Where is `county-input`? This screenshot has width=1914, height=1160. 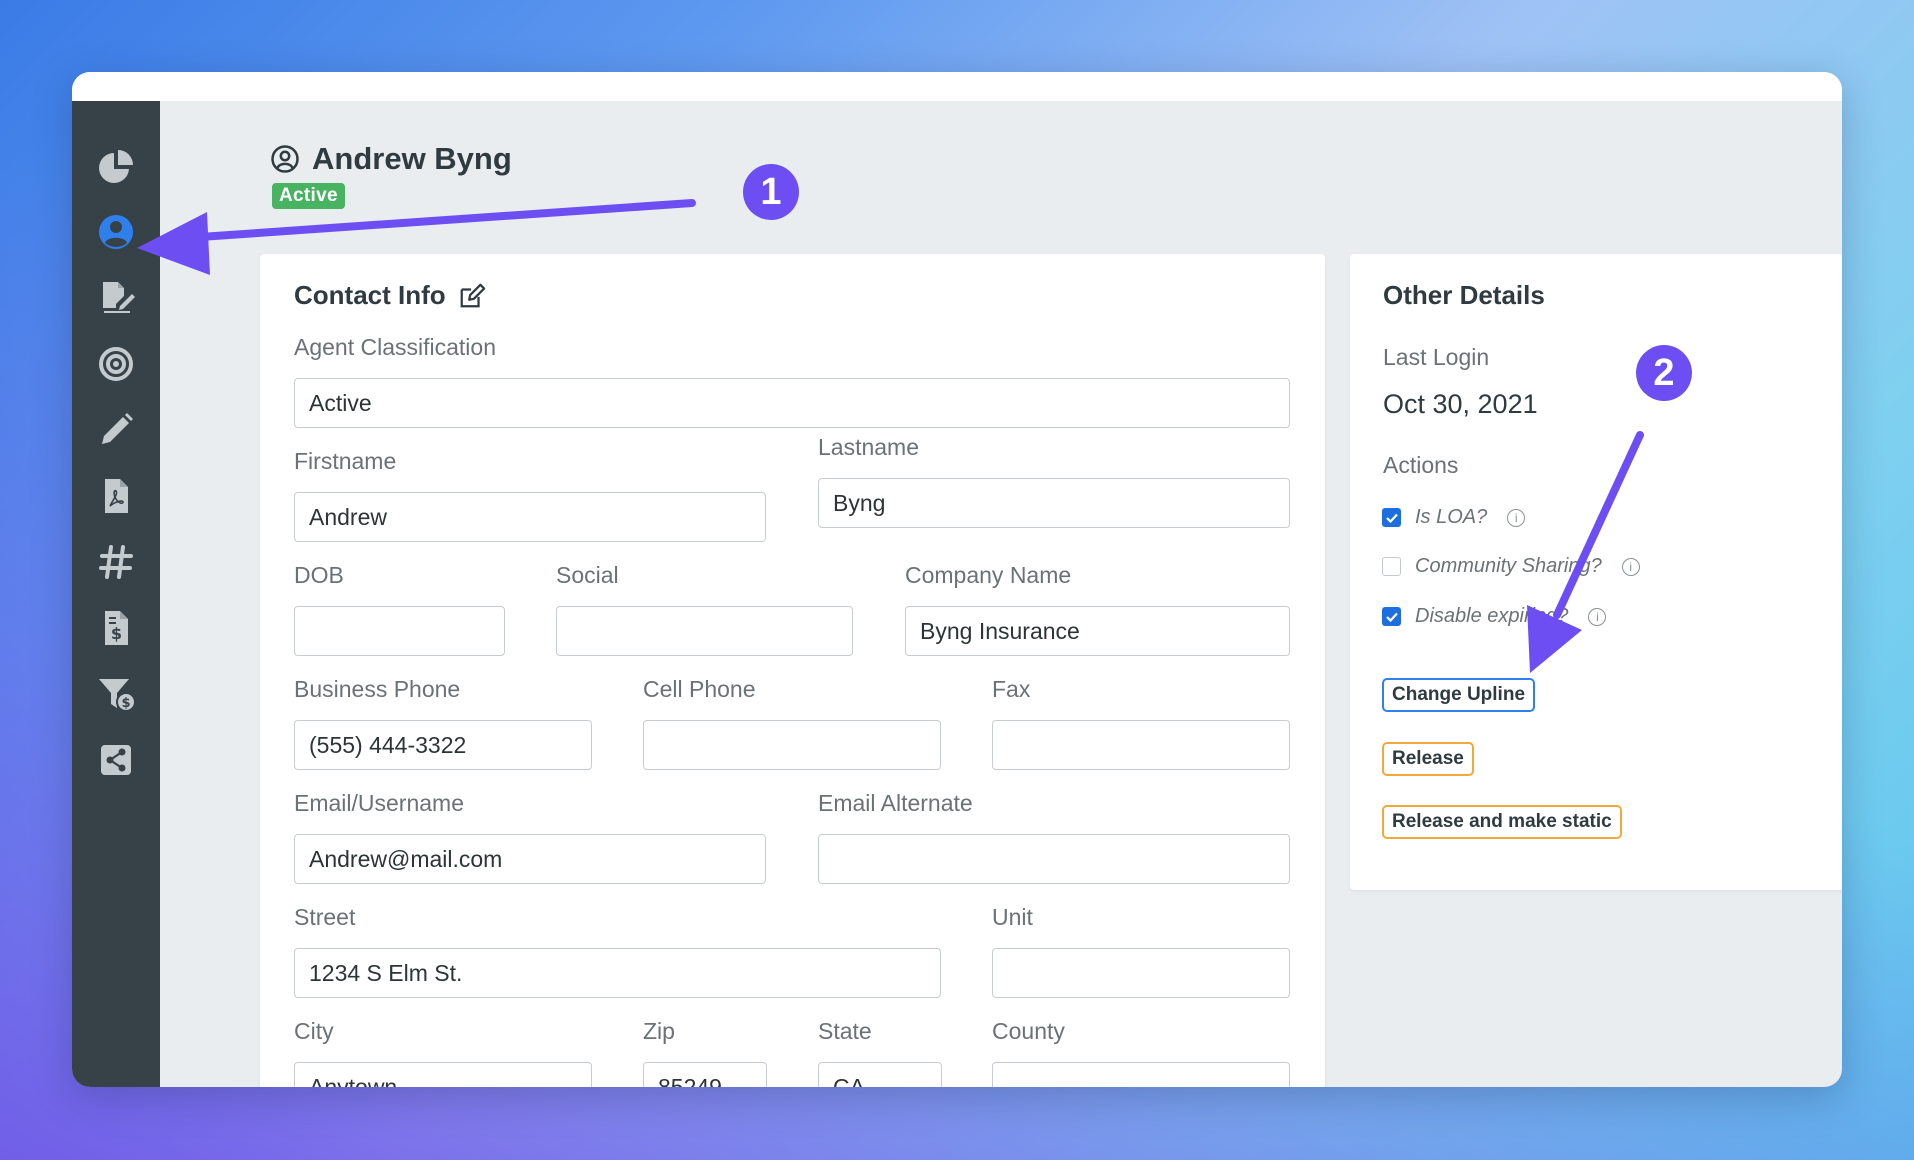 county-input is located at coordinates (1141, 1074).